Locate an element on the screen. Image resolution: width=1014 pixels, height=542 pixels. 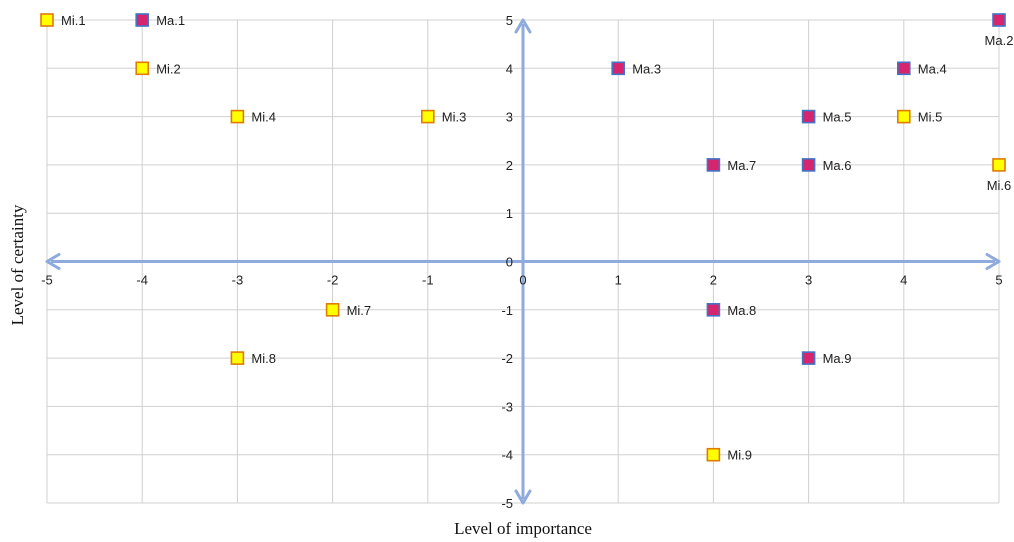
x-tick-label: -2 is located at coordinates (333, 280).